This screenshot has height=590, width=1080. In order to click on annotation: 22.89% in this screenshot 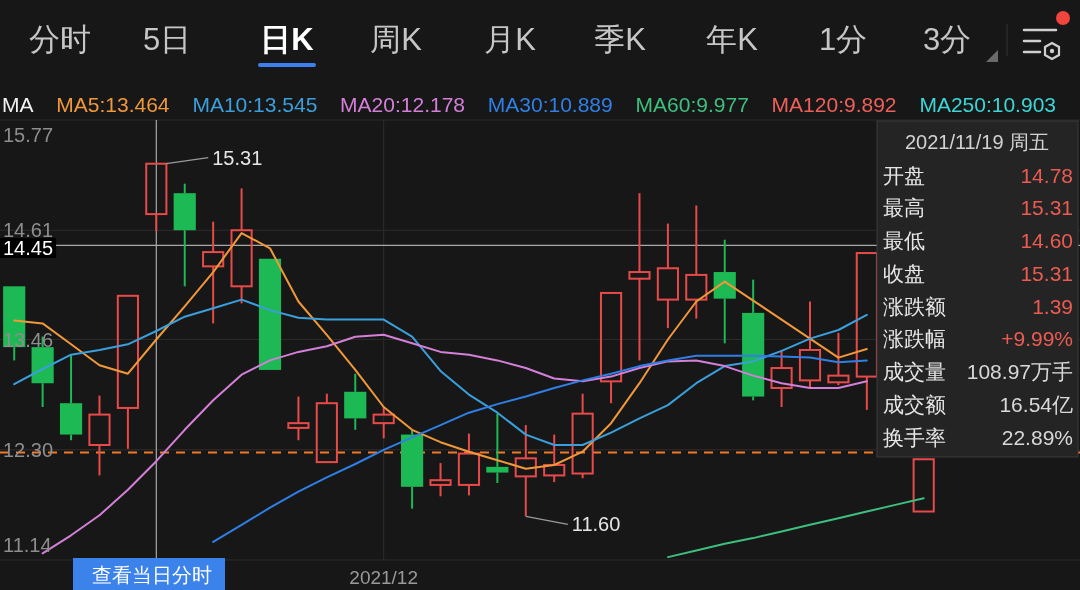, I will do `click(1037, 437)`.